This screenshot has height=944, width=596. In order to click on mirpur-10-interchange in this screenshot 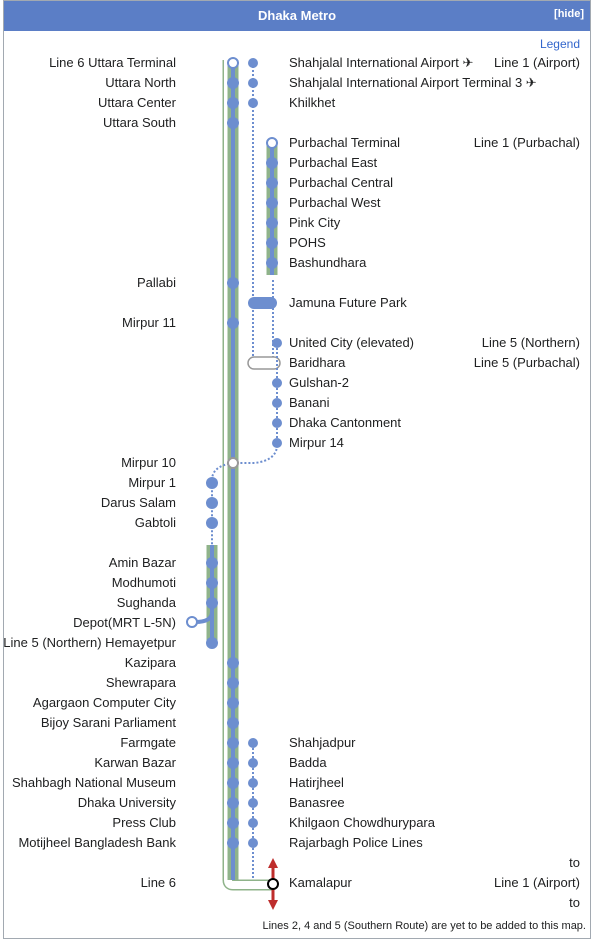, I will do `click(233, 463)`.